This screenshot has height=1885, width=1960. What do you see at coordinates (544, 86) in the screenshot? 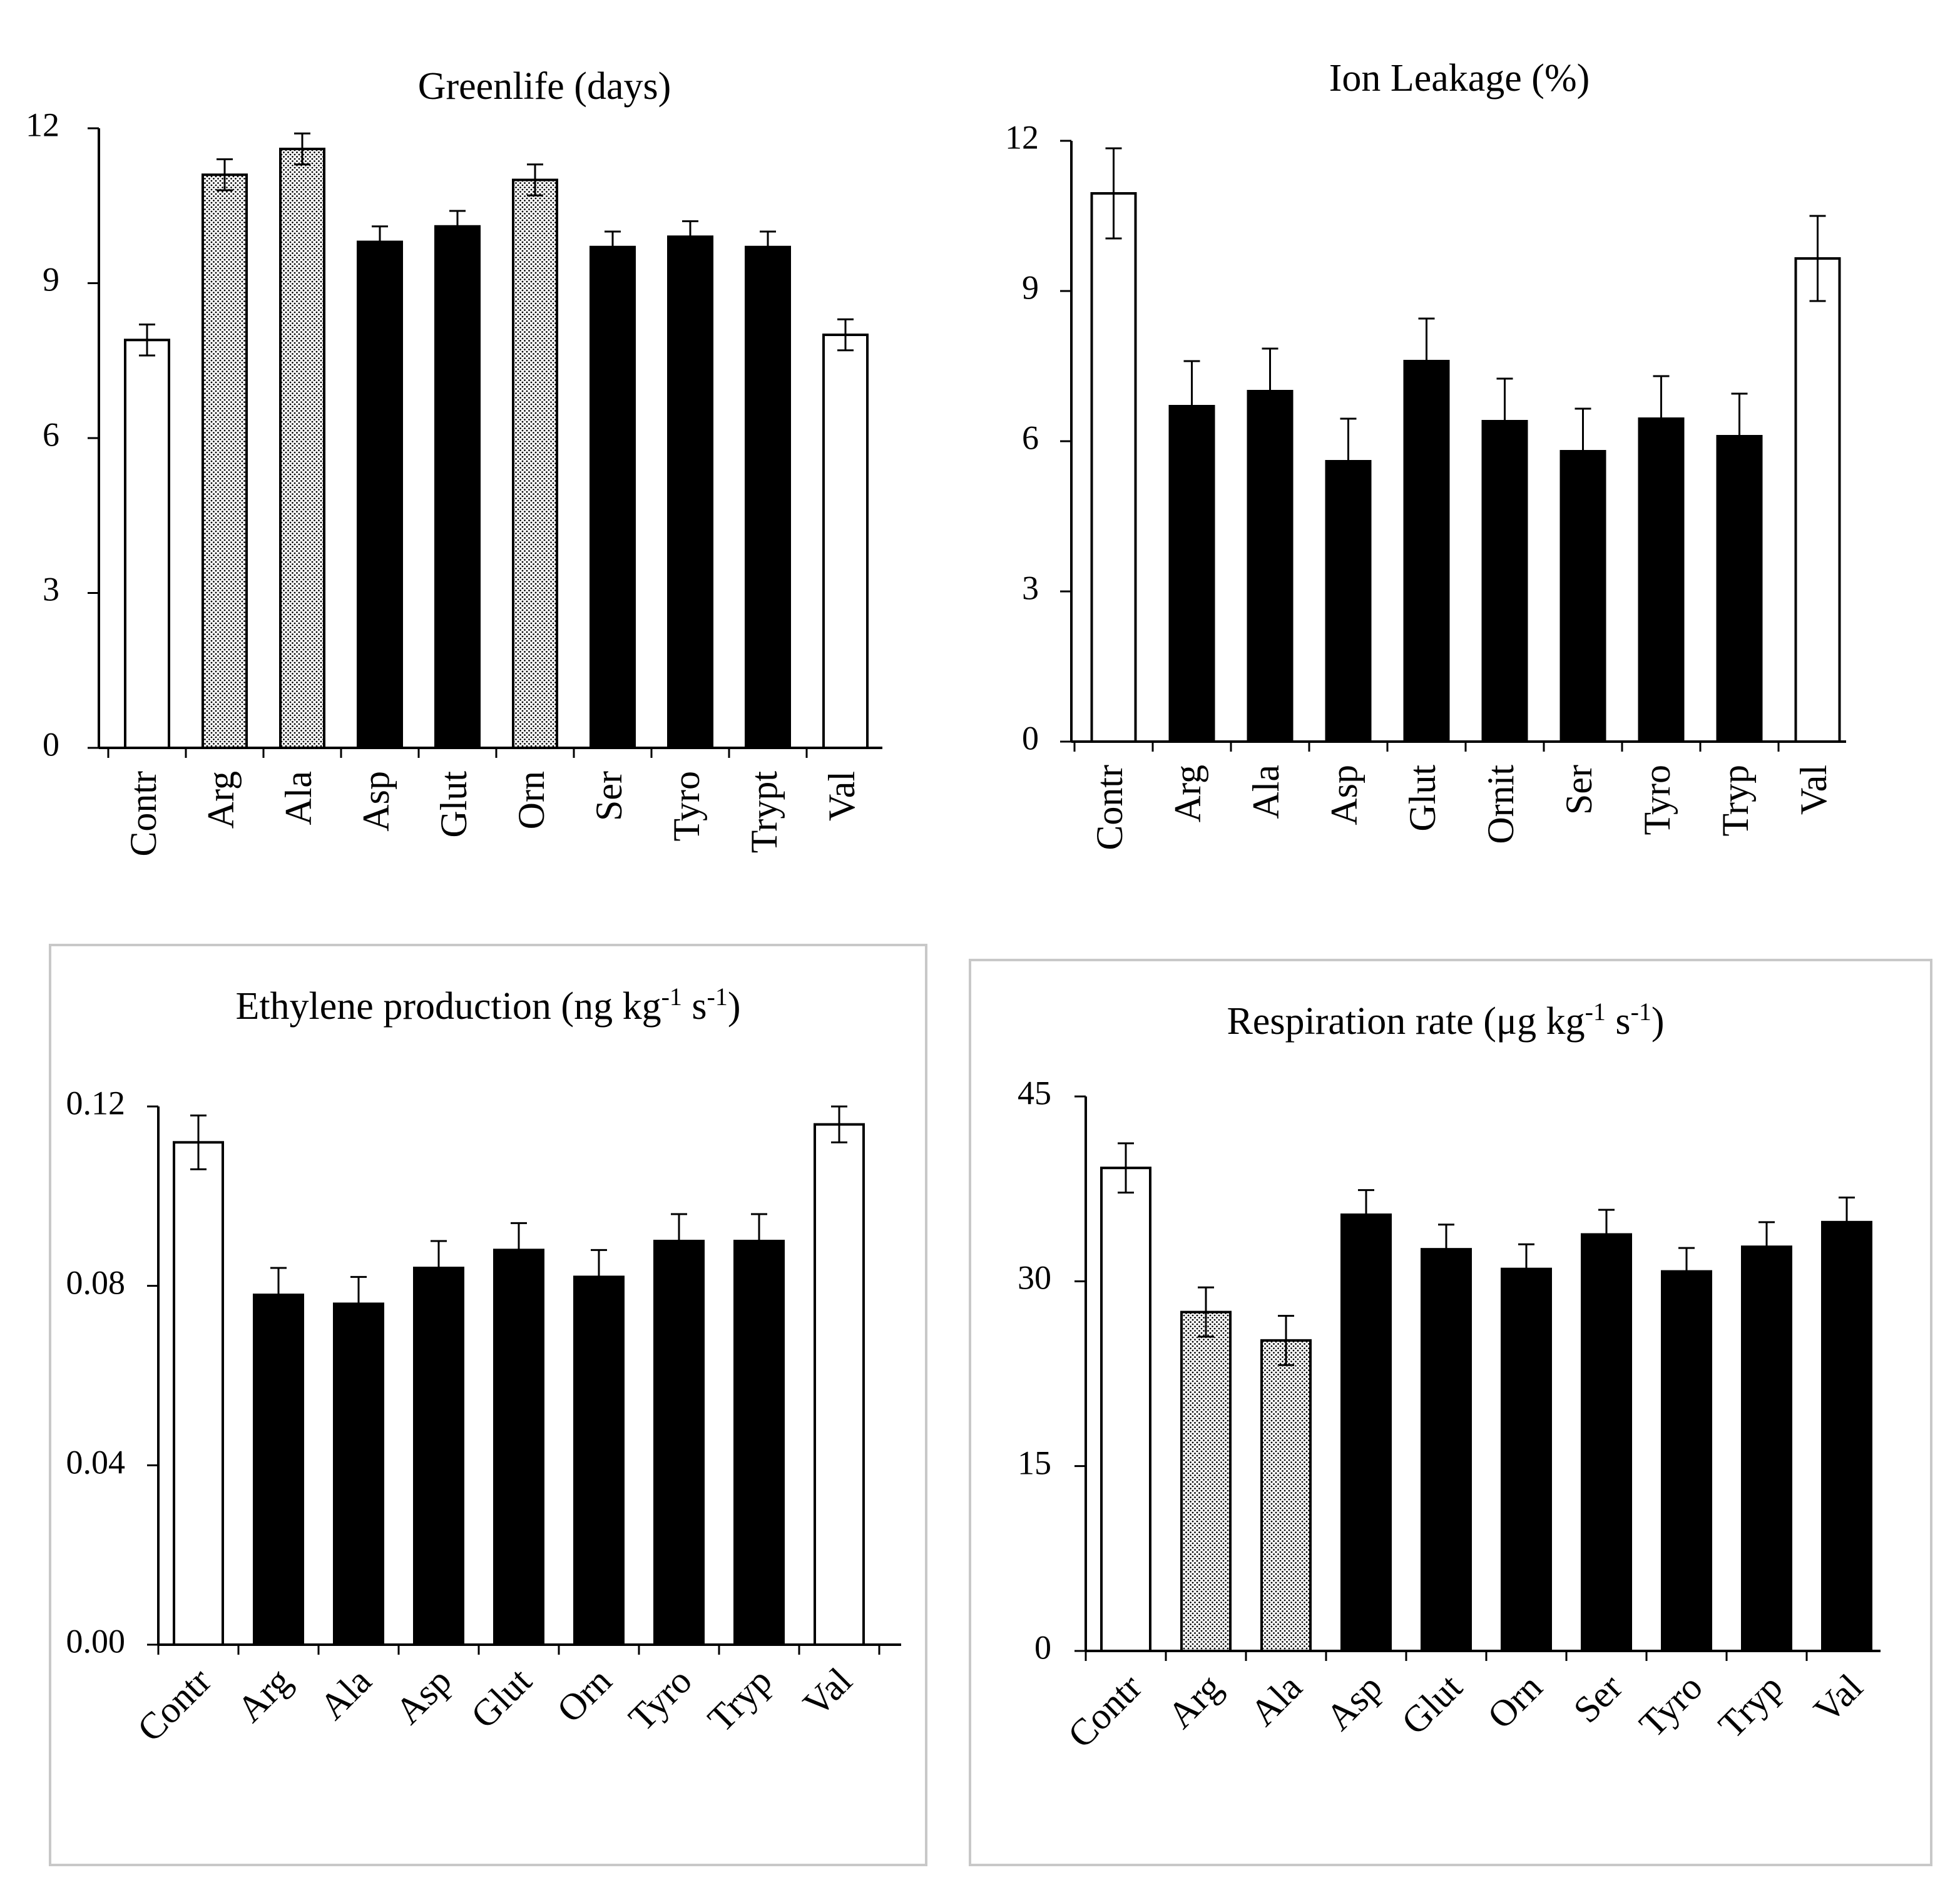
I see `chart-title: Greenlife (days)` at bounding box center [544, 86].